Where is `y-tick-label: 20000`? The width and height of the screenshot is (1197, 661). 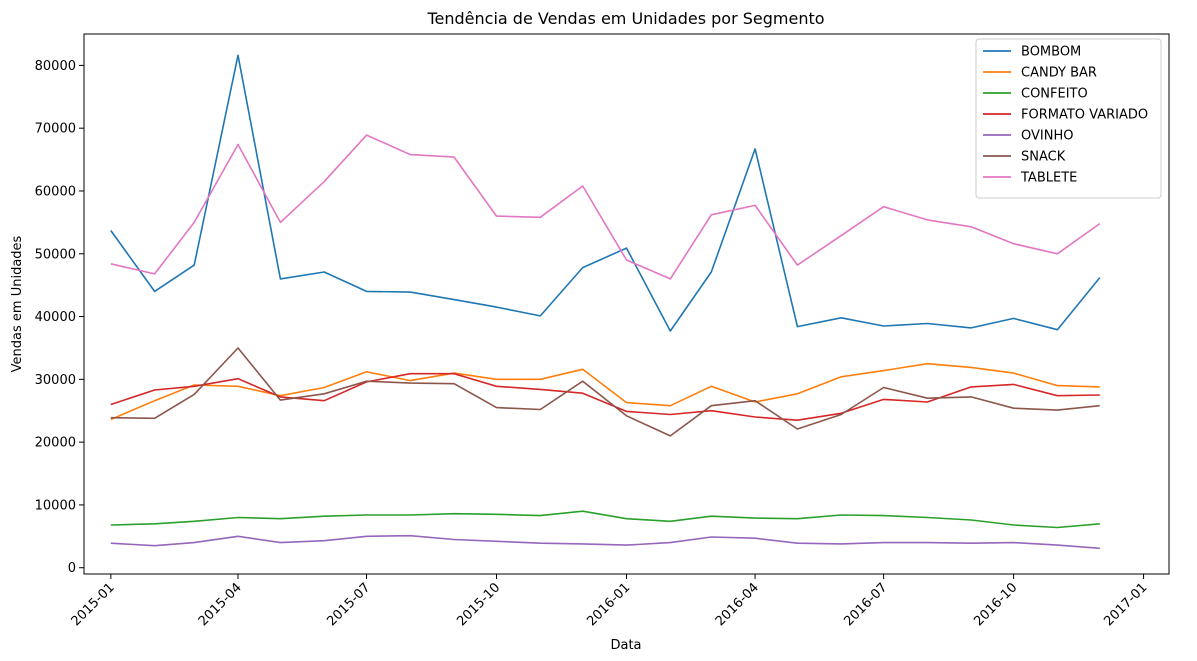
y-tick-label: 20000 is located at coordinates (55, 443).